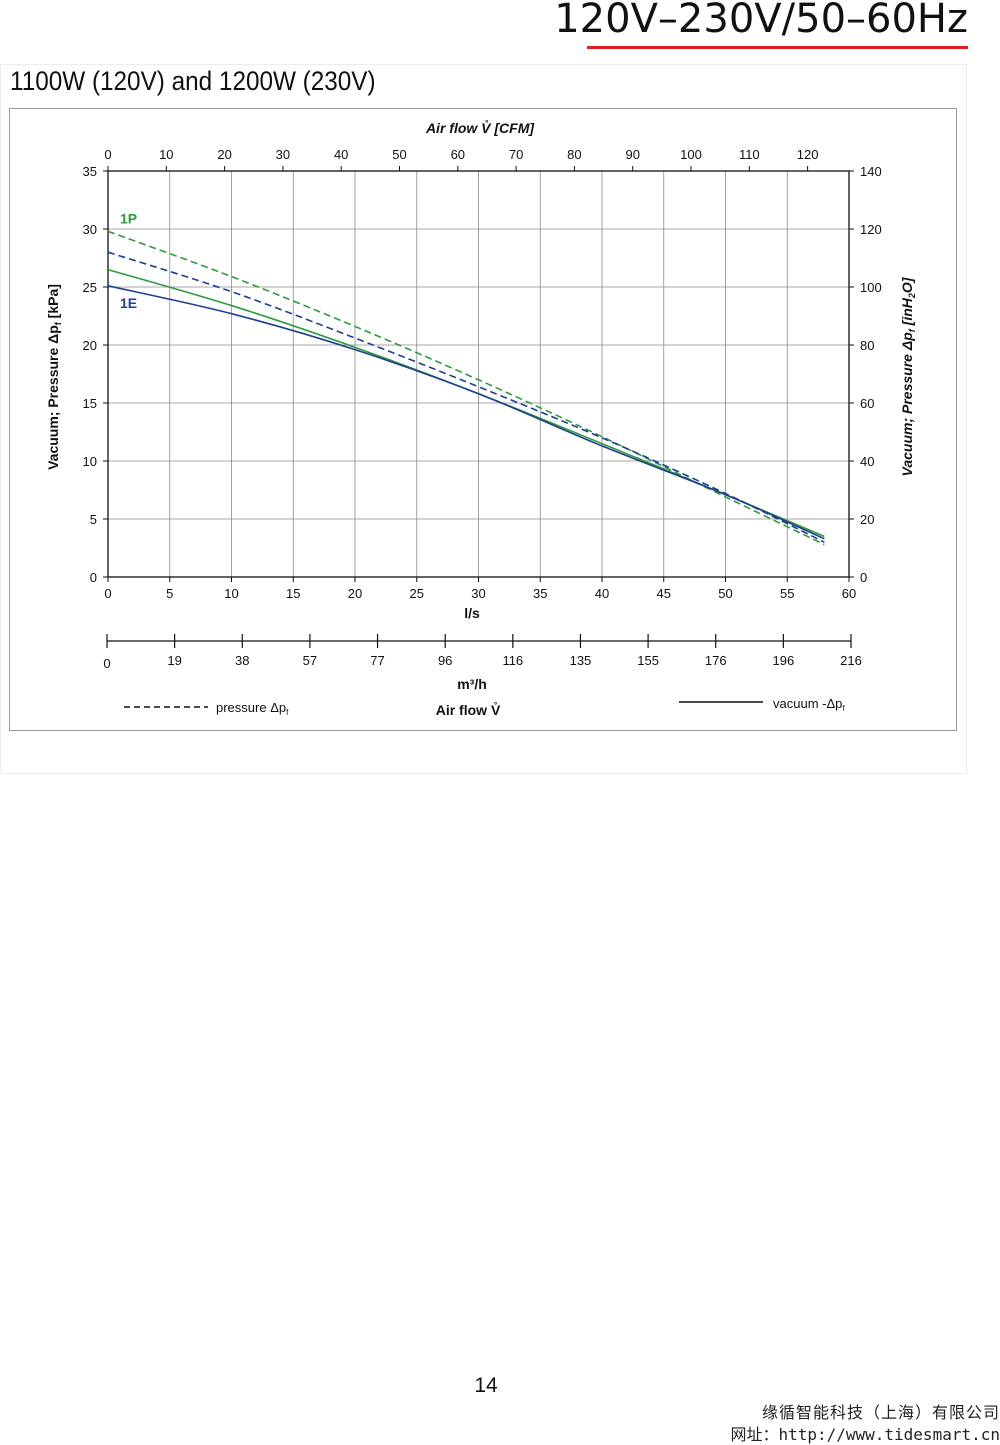 Image resolution: width=1000 pixels, height=1445 pixels. I want to click on y-right-tick-label: 120, so click(871, 229).